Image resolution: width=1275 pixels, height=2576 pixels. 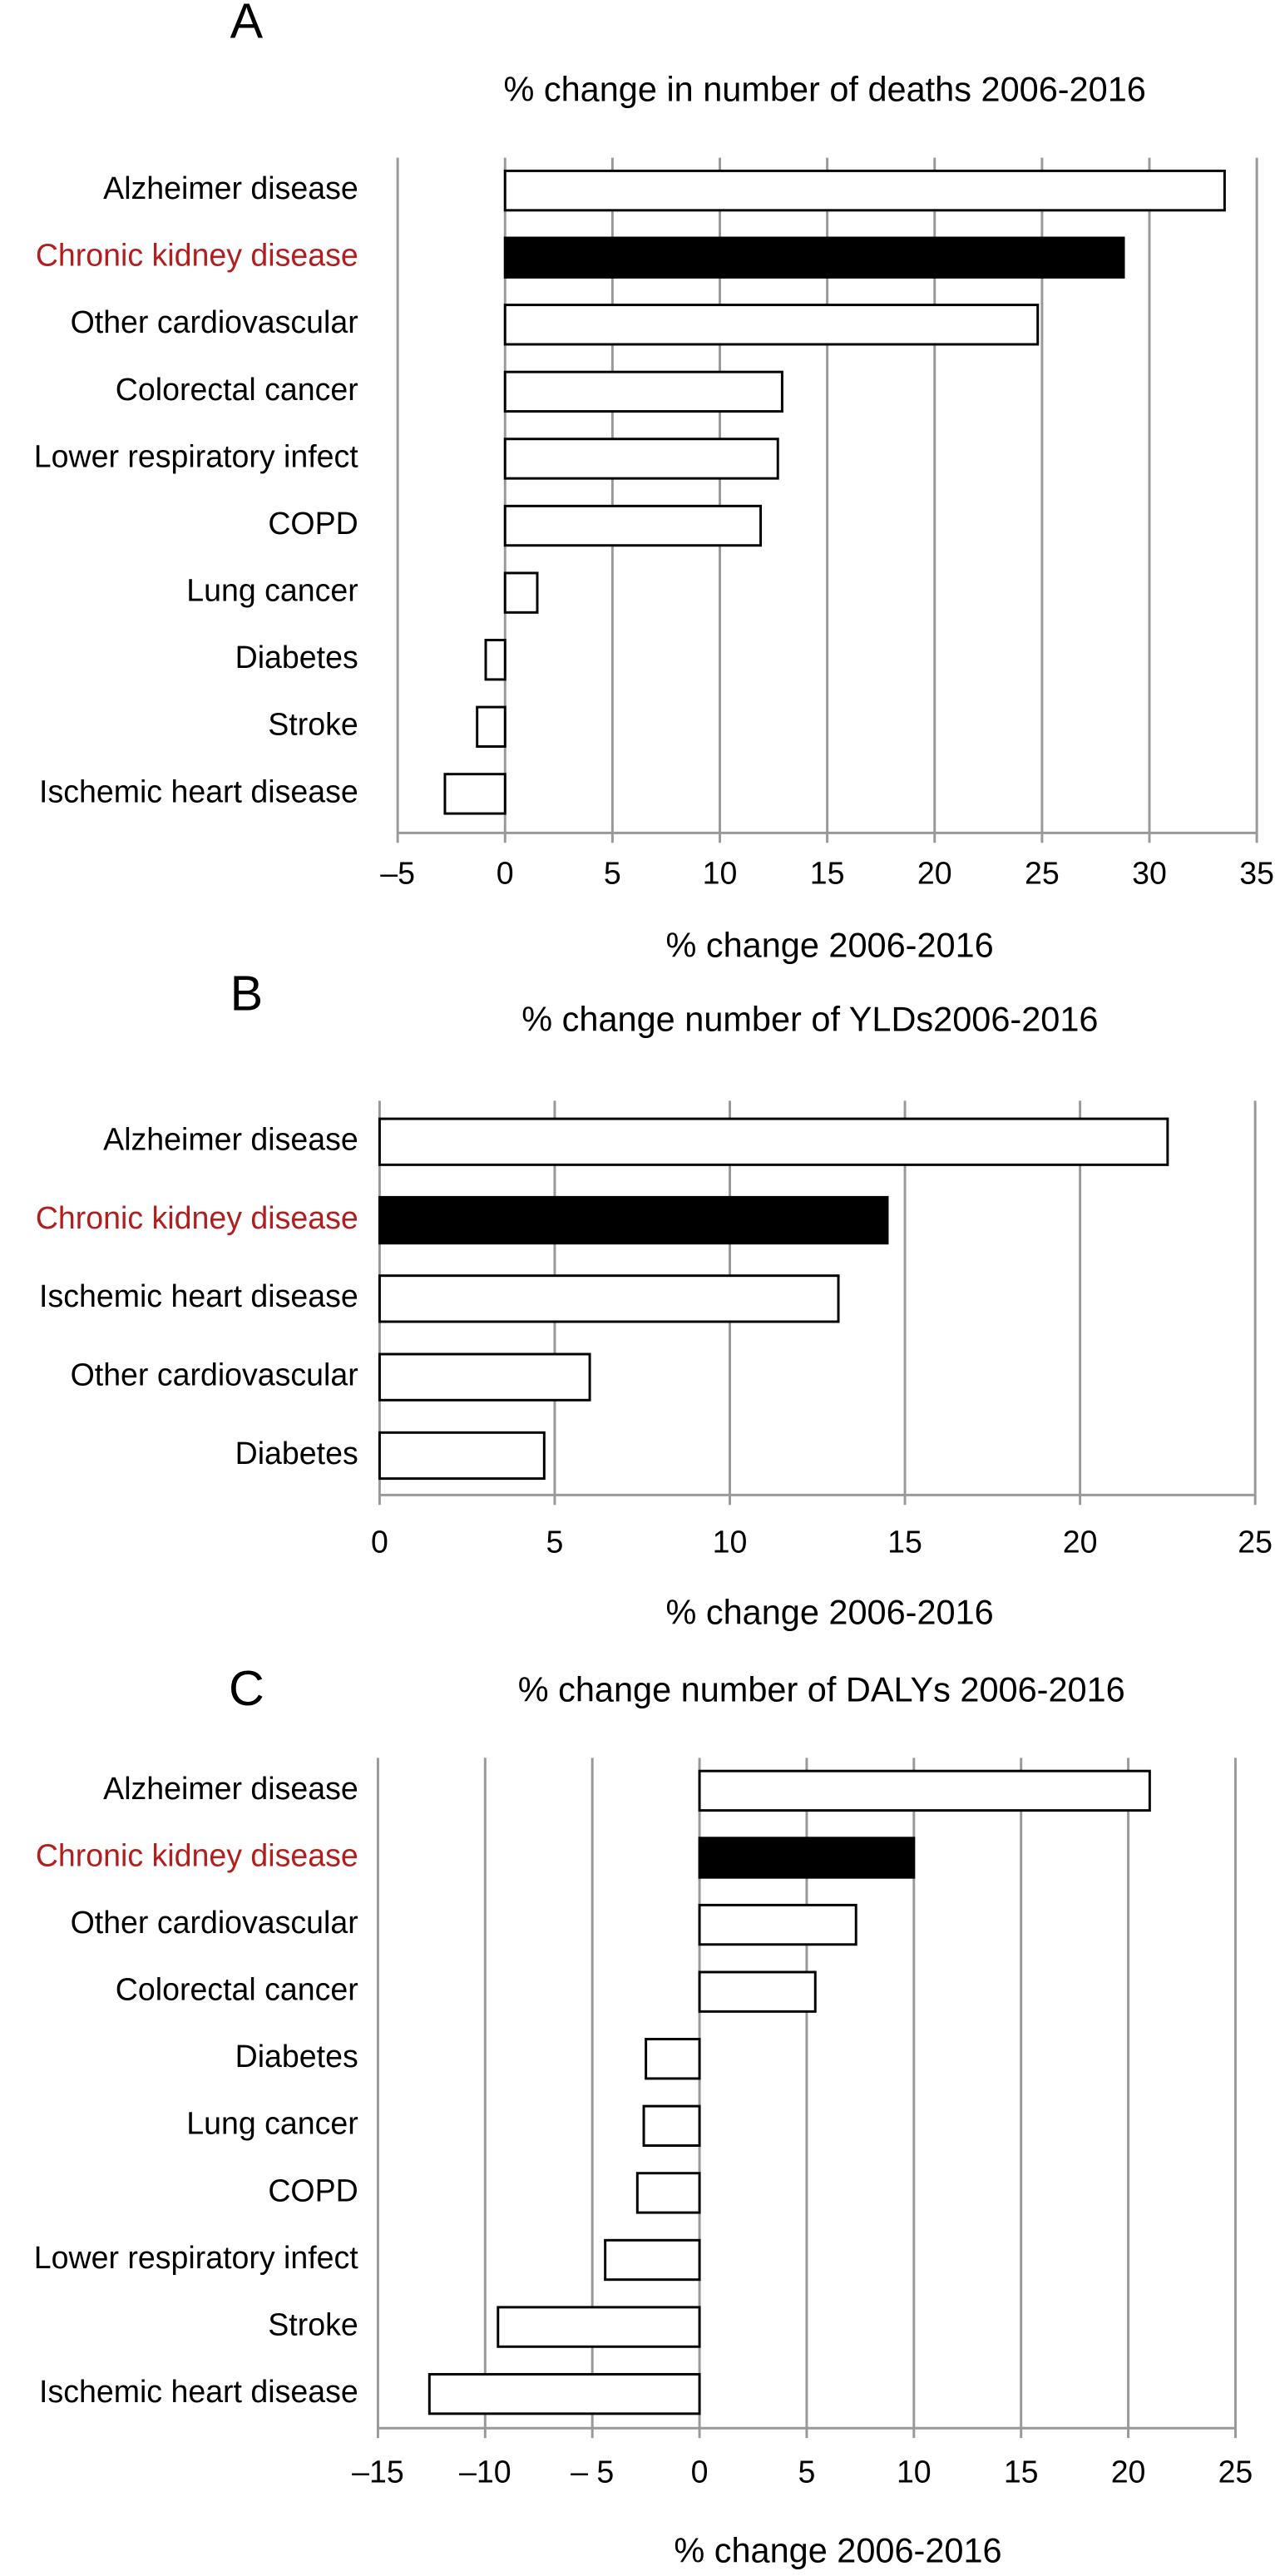 What do you see at coordinates (1150, 873) in the screenshot?
I see `x-tick-label: 30` at bounding box center [1150, 873].